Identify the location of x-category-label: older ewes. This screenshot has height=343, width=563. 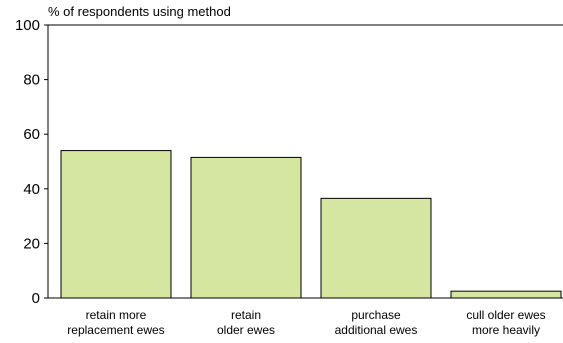
(246, 330).